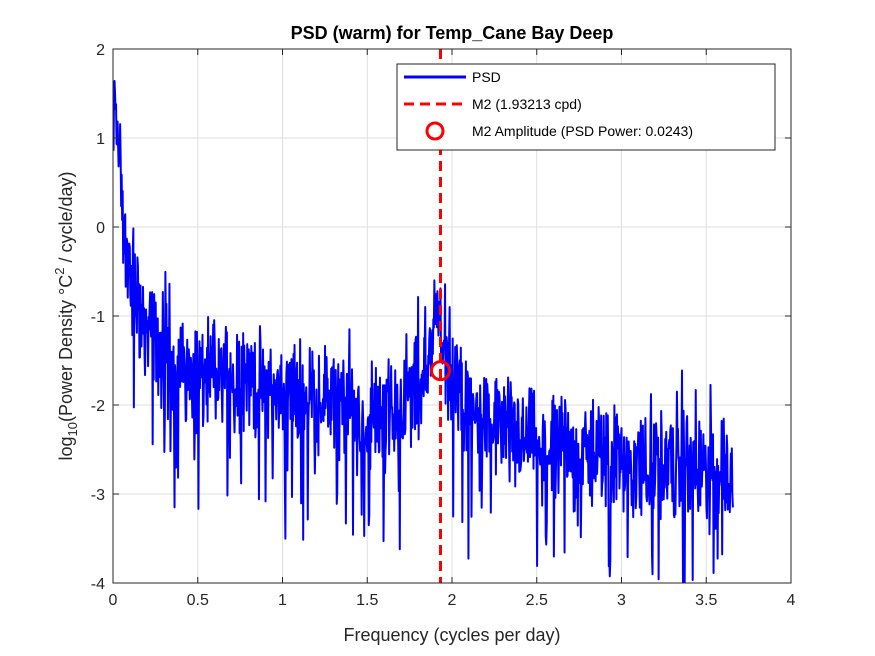 Image resolution: width=875 pixels, height=656 pixels. I want to click on x-tick-label: 2, so click(452, 600).